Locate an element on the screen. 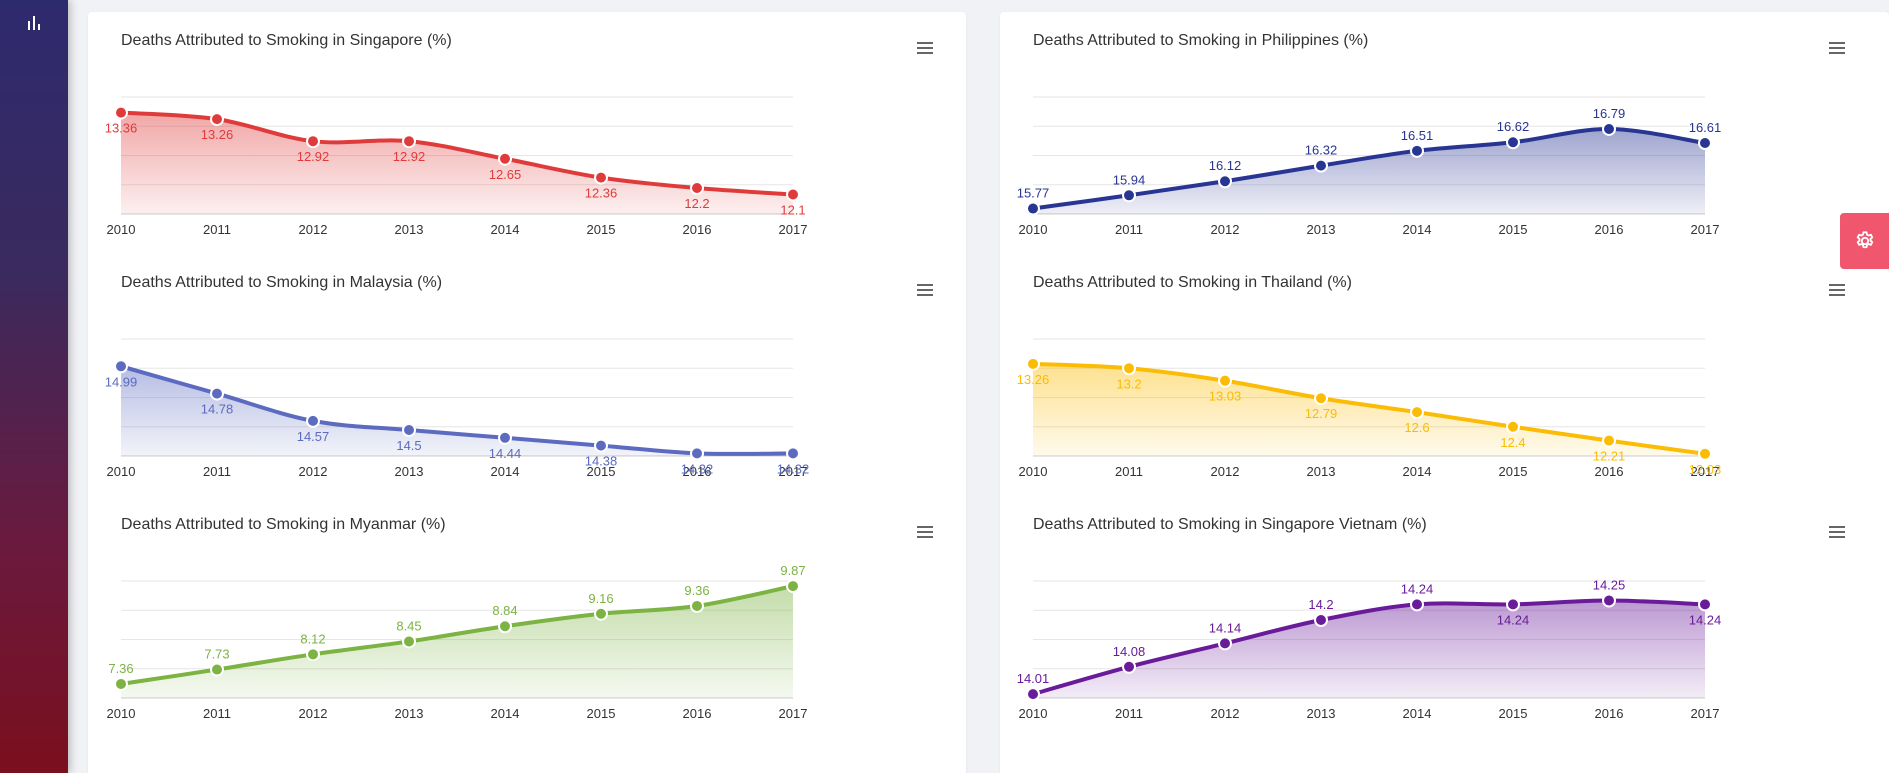 This screenshot has width=1889, height=773. data-label: 13.03 is located at coordinates (1225, 396).